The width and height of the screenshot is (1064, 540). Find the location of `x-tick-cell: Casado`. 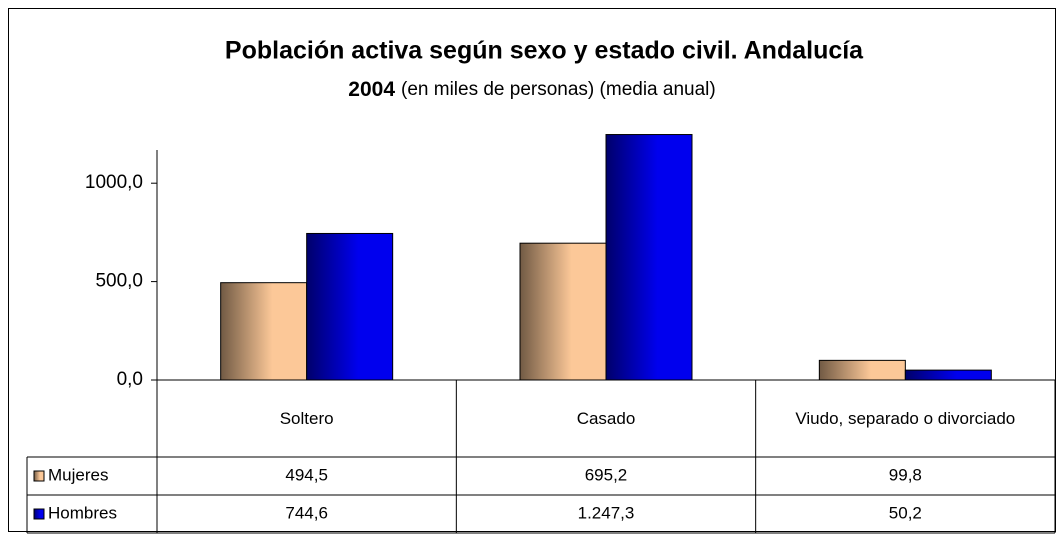

x-tick-cell: Casado is located at coordinates (606, 418).